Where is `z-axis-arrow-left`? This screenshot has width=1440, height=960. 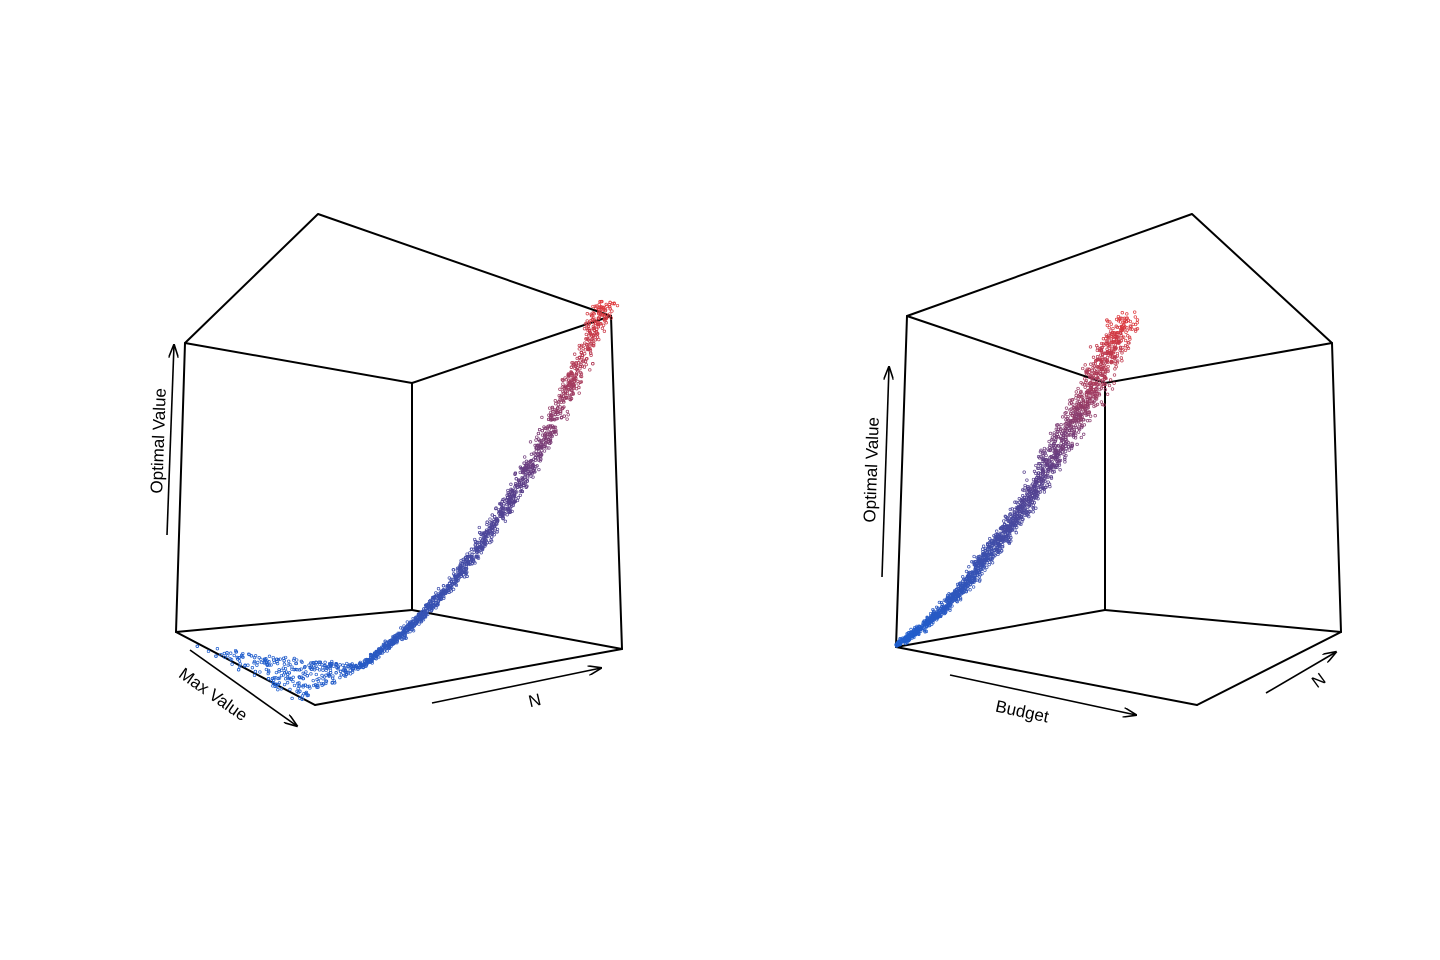 z-axis-arrow-left is located at coordinates (170, 440).